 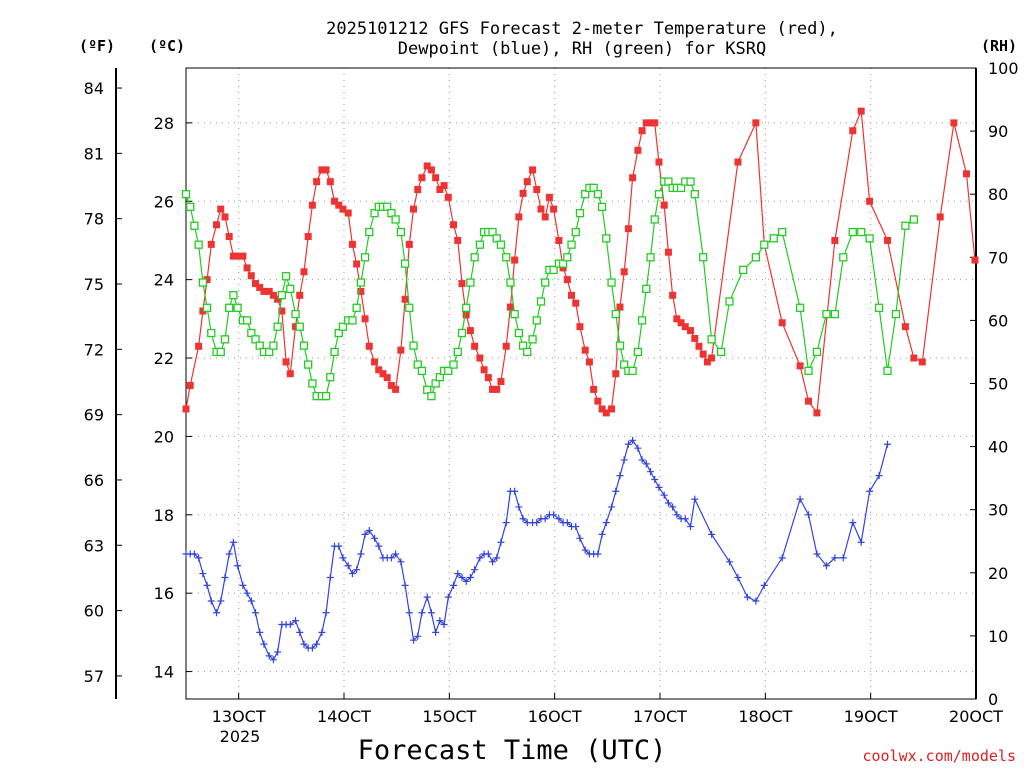 What do you see at coordinates (871, 716) in the screenshot?
I see `x-tick-label: 19OCT` at bounding box center [871, 716].